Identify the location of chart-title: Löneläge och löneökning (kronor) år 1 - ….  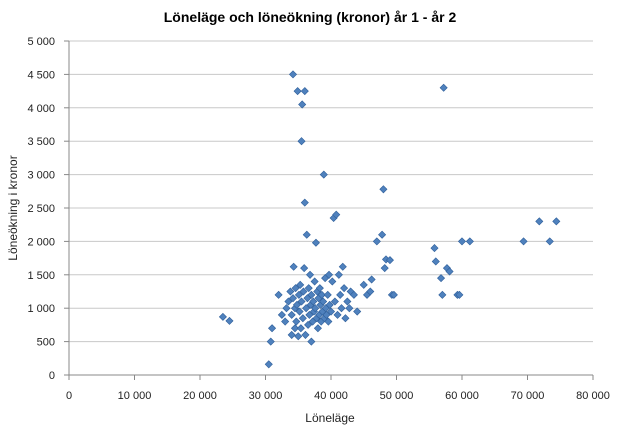
(310, 17).